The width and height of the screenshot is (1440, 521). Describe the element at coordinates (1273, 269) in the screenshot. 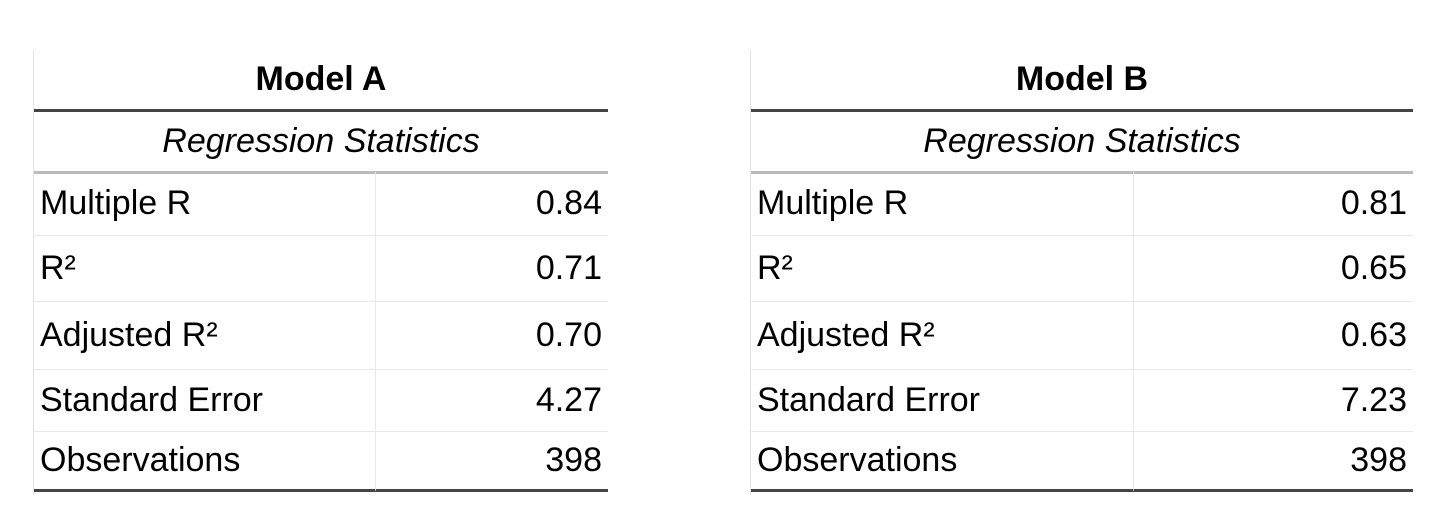

I see `row-value: 0.65` at that location.